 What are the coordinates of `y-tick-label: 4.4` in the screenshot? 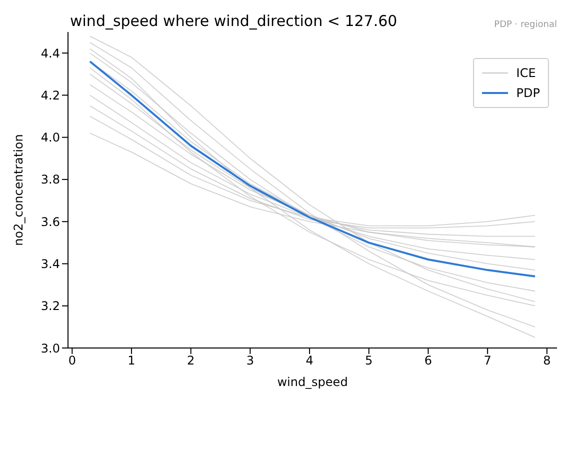 It's located at (50, 53).